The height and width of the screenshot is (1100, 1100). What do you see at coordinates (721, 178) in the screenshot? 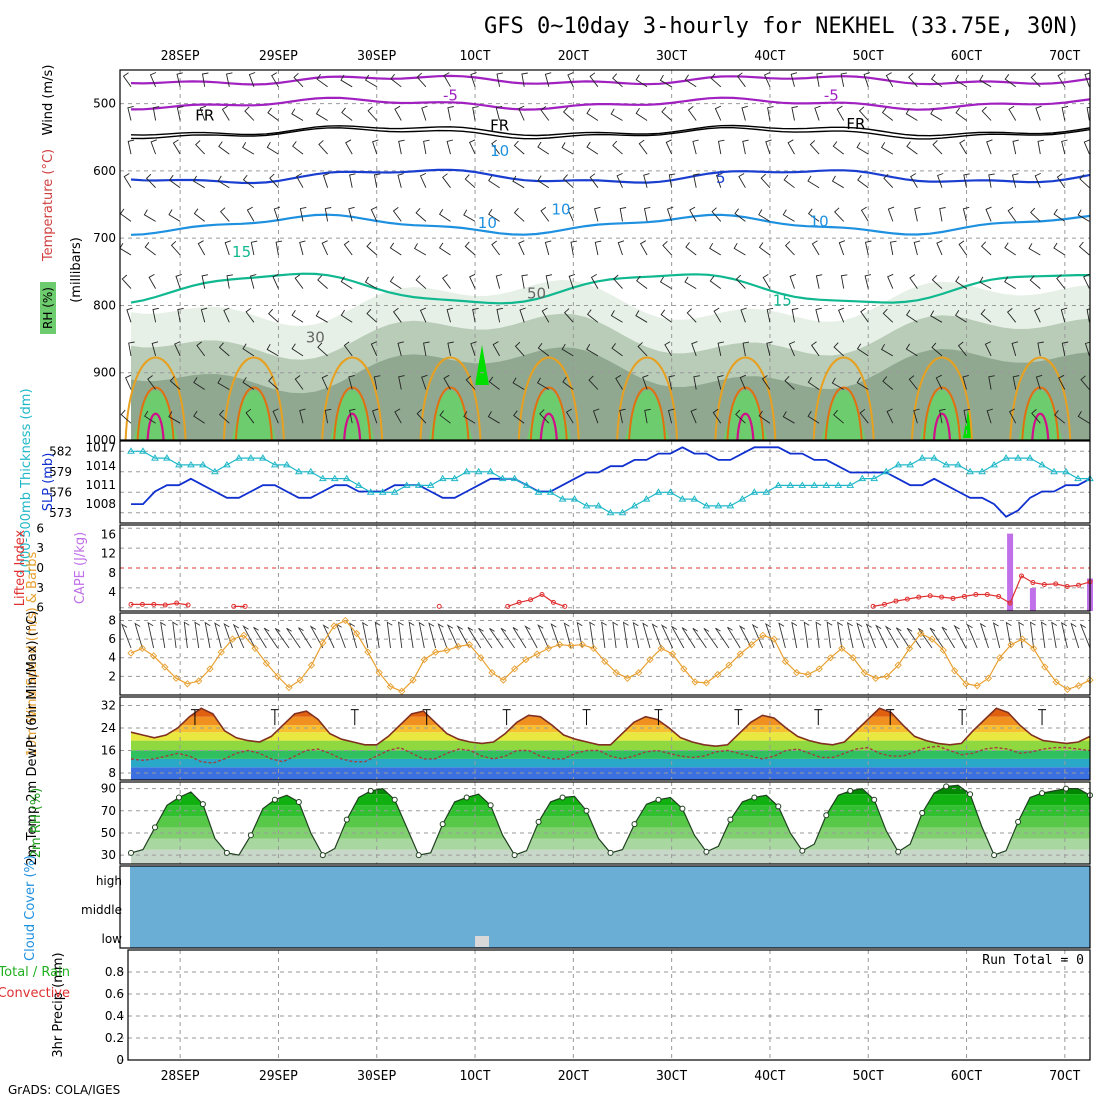
I see `isotherm-label: 5` at bounding box center [721, 178].